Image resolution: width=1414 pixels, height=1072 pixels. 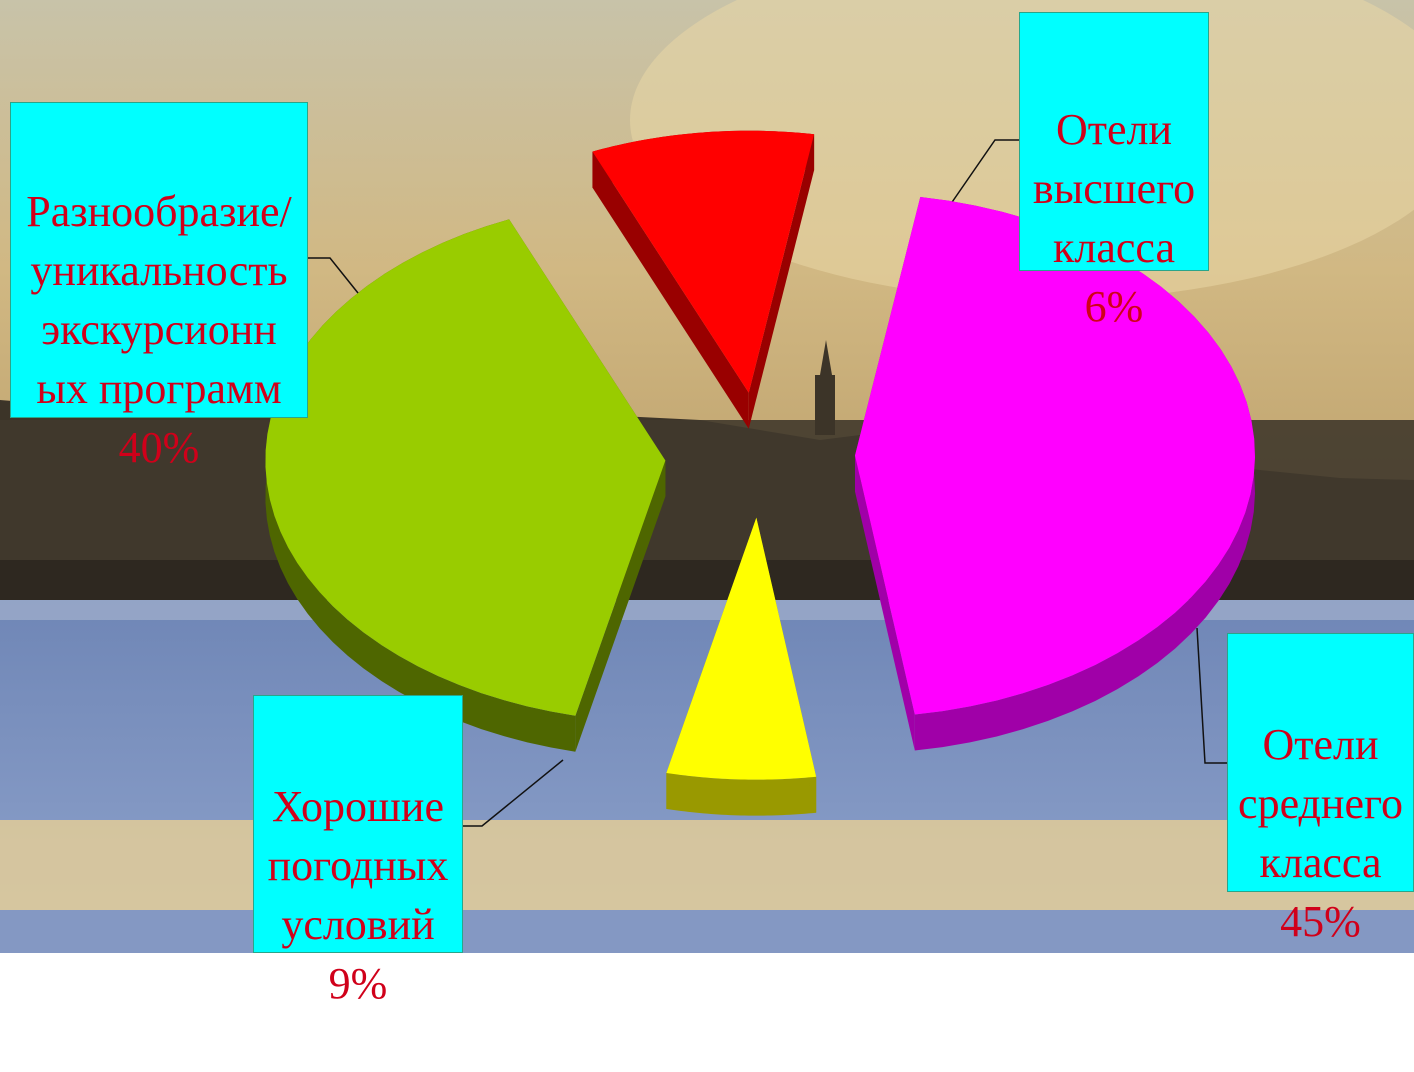 What do you see at coordinates (620, 606) in the screenshot?
I see `pie-slice-edge-diversity` at bounding box center [620, 606].